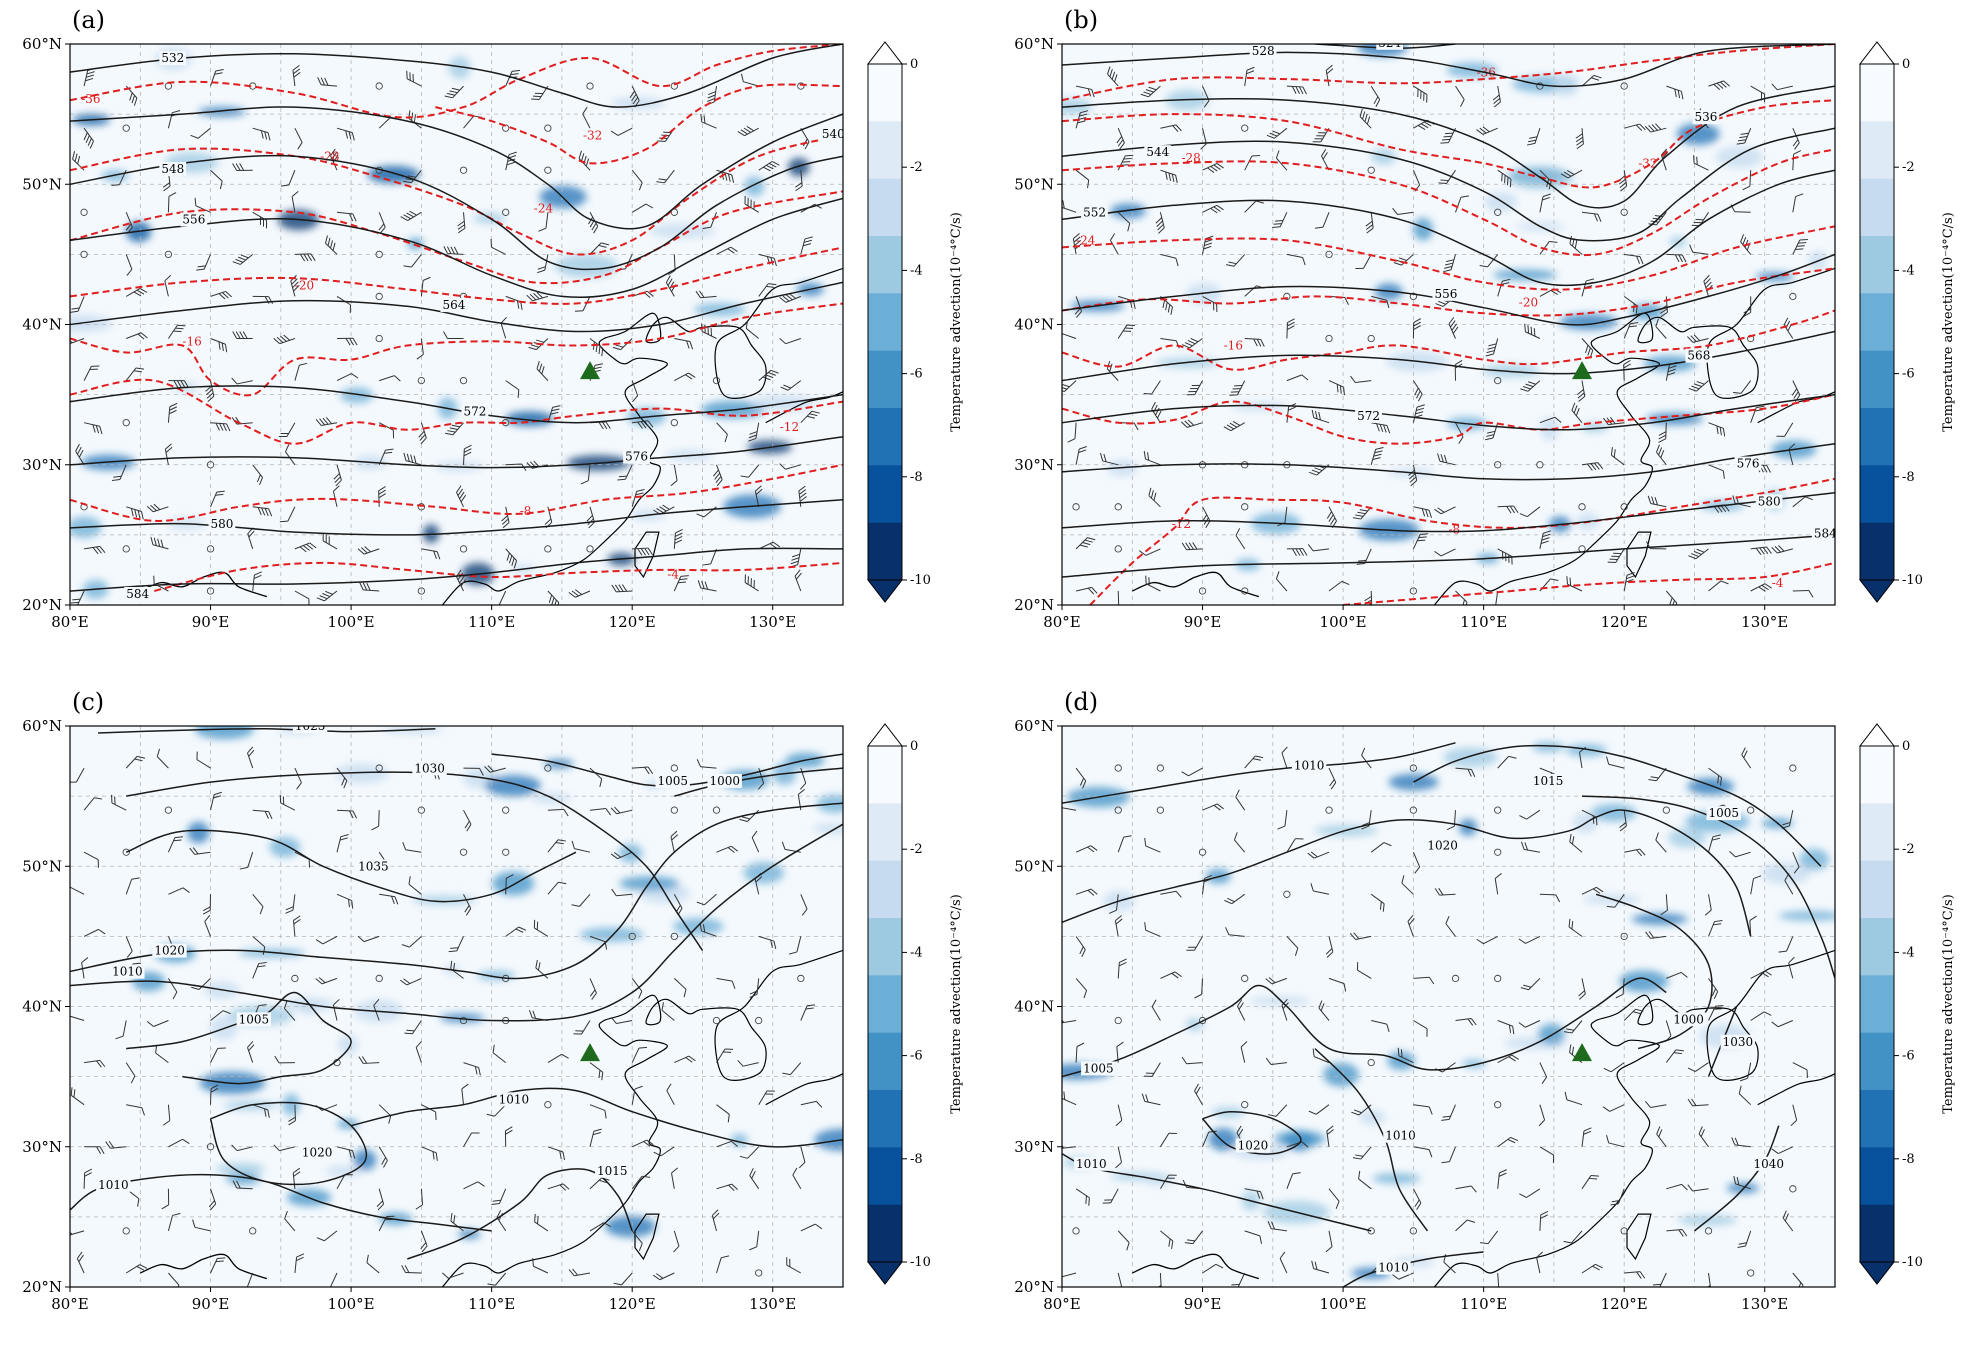  What do you see at coordinates (885, 1119) in the screenshot?
I see `colorbar-segment` at bounding box center [885, 1119].